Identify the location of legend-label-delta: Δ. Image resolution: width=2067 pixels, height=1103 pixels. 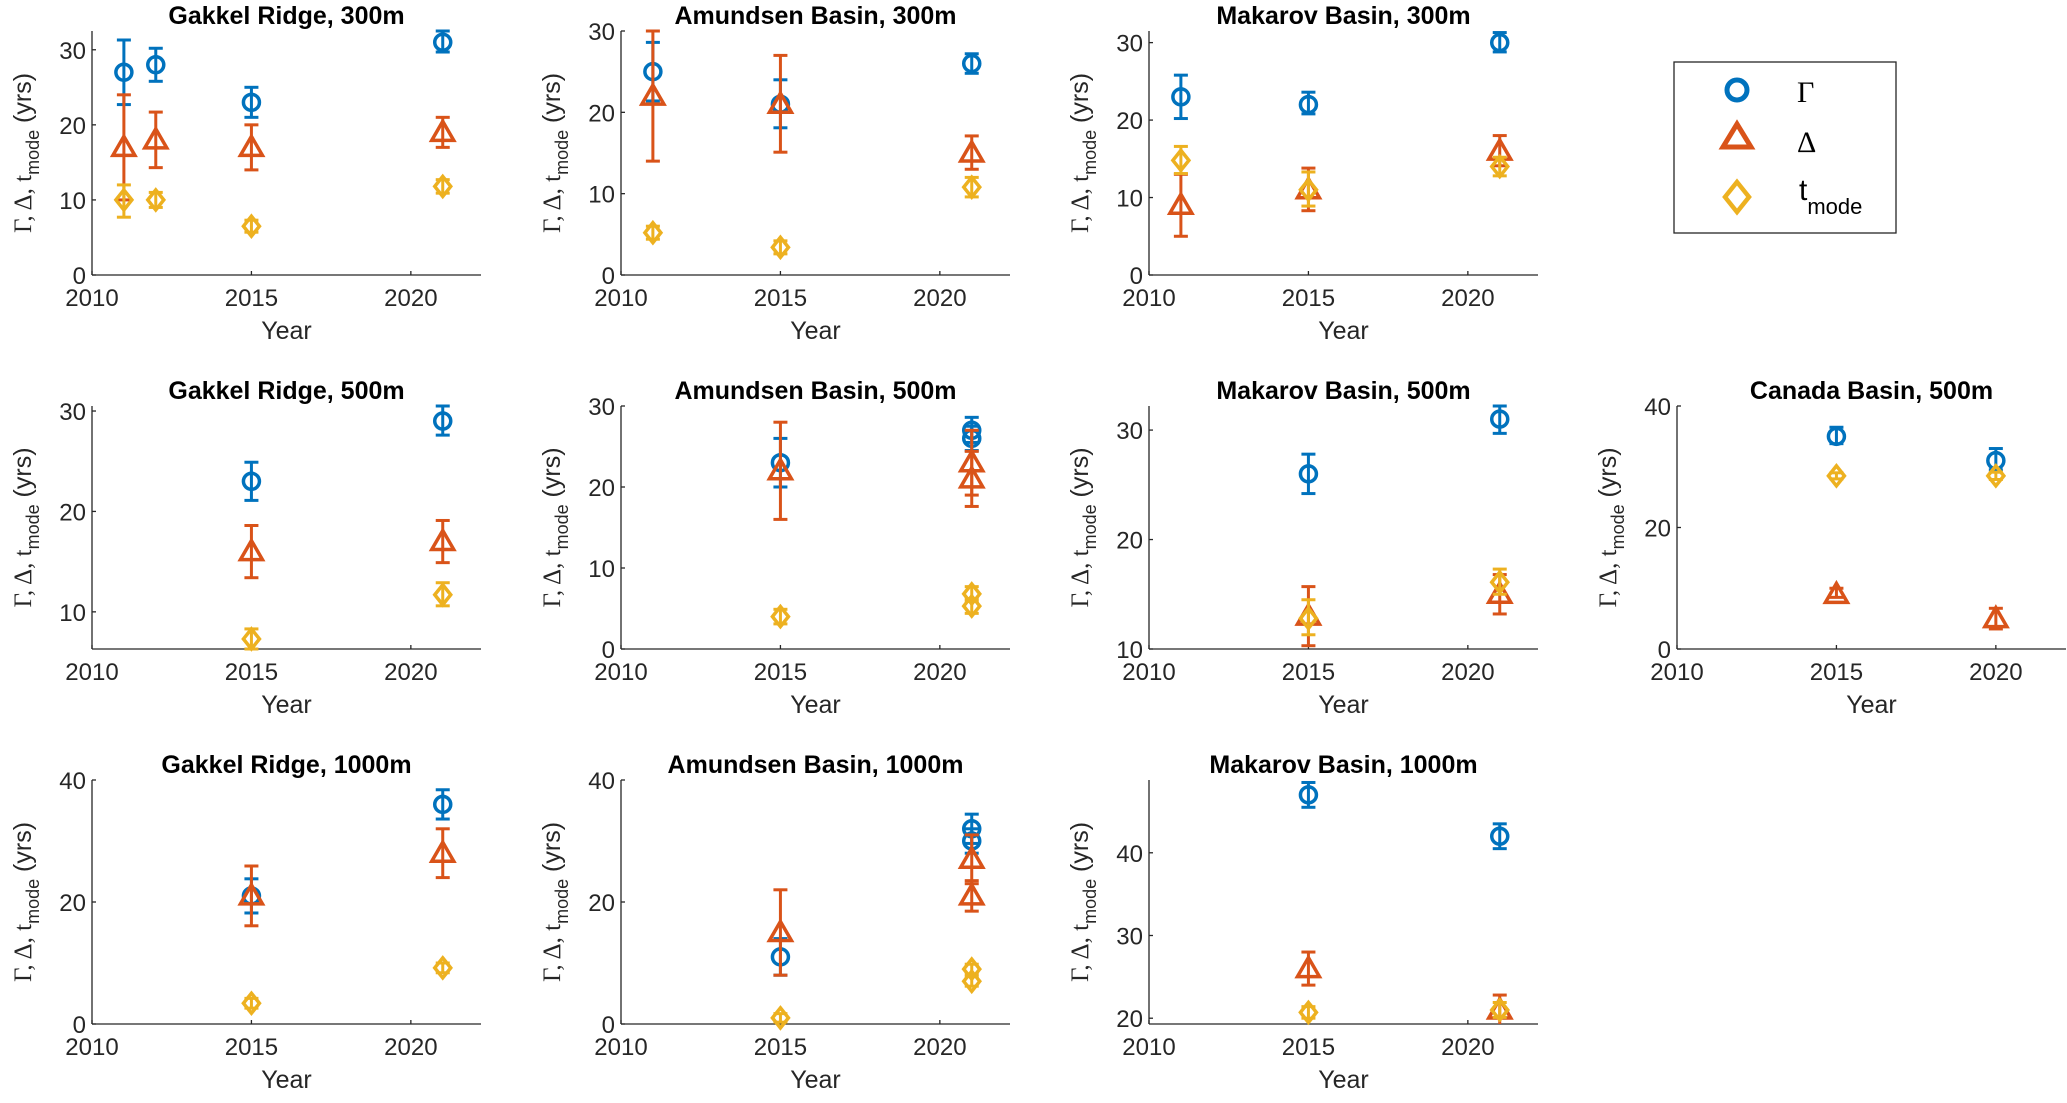
(1806, 142).